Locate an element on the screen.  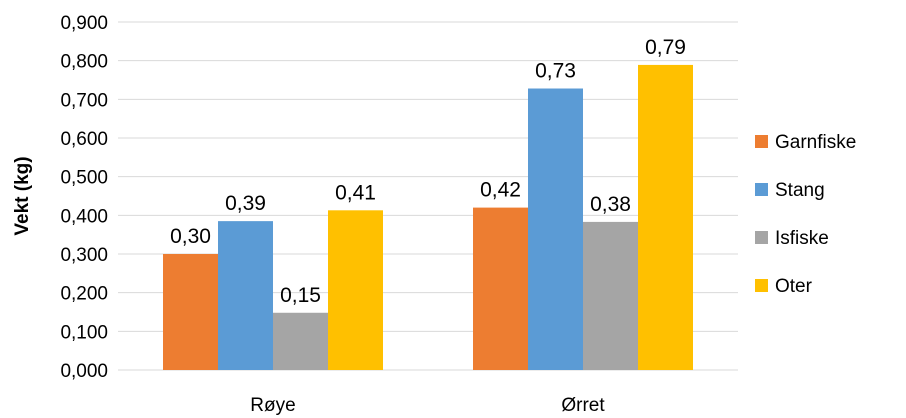
y-tick-label: 0,000 is located at coordinates (84, 371).